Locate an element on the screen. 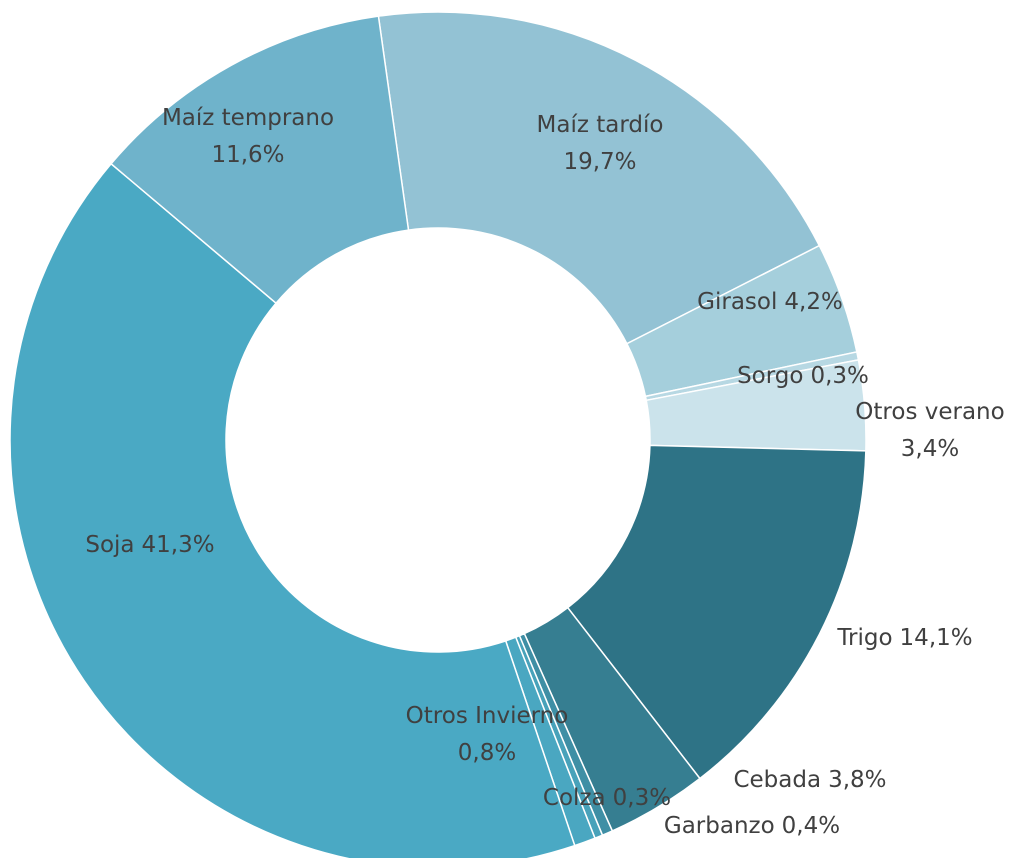  label-name: Girasol is located at coordinates (737, 302).